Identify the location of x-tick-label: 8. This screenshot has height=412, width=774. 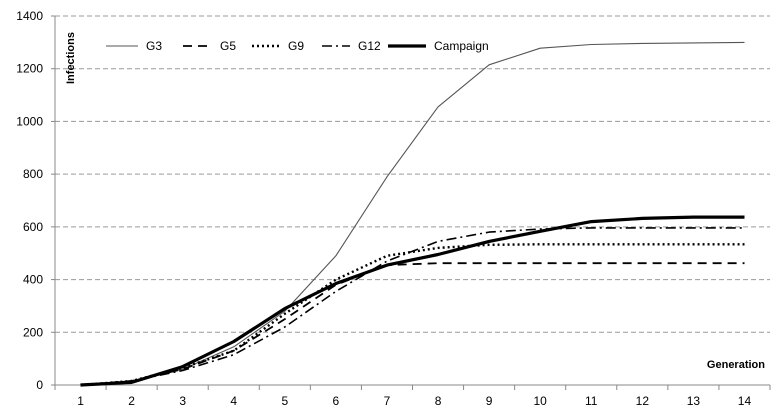
(438, 401).